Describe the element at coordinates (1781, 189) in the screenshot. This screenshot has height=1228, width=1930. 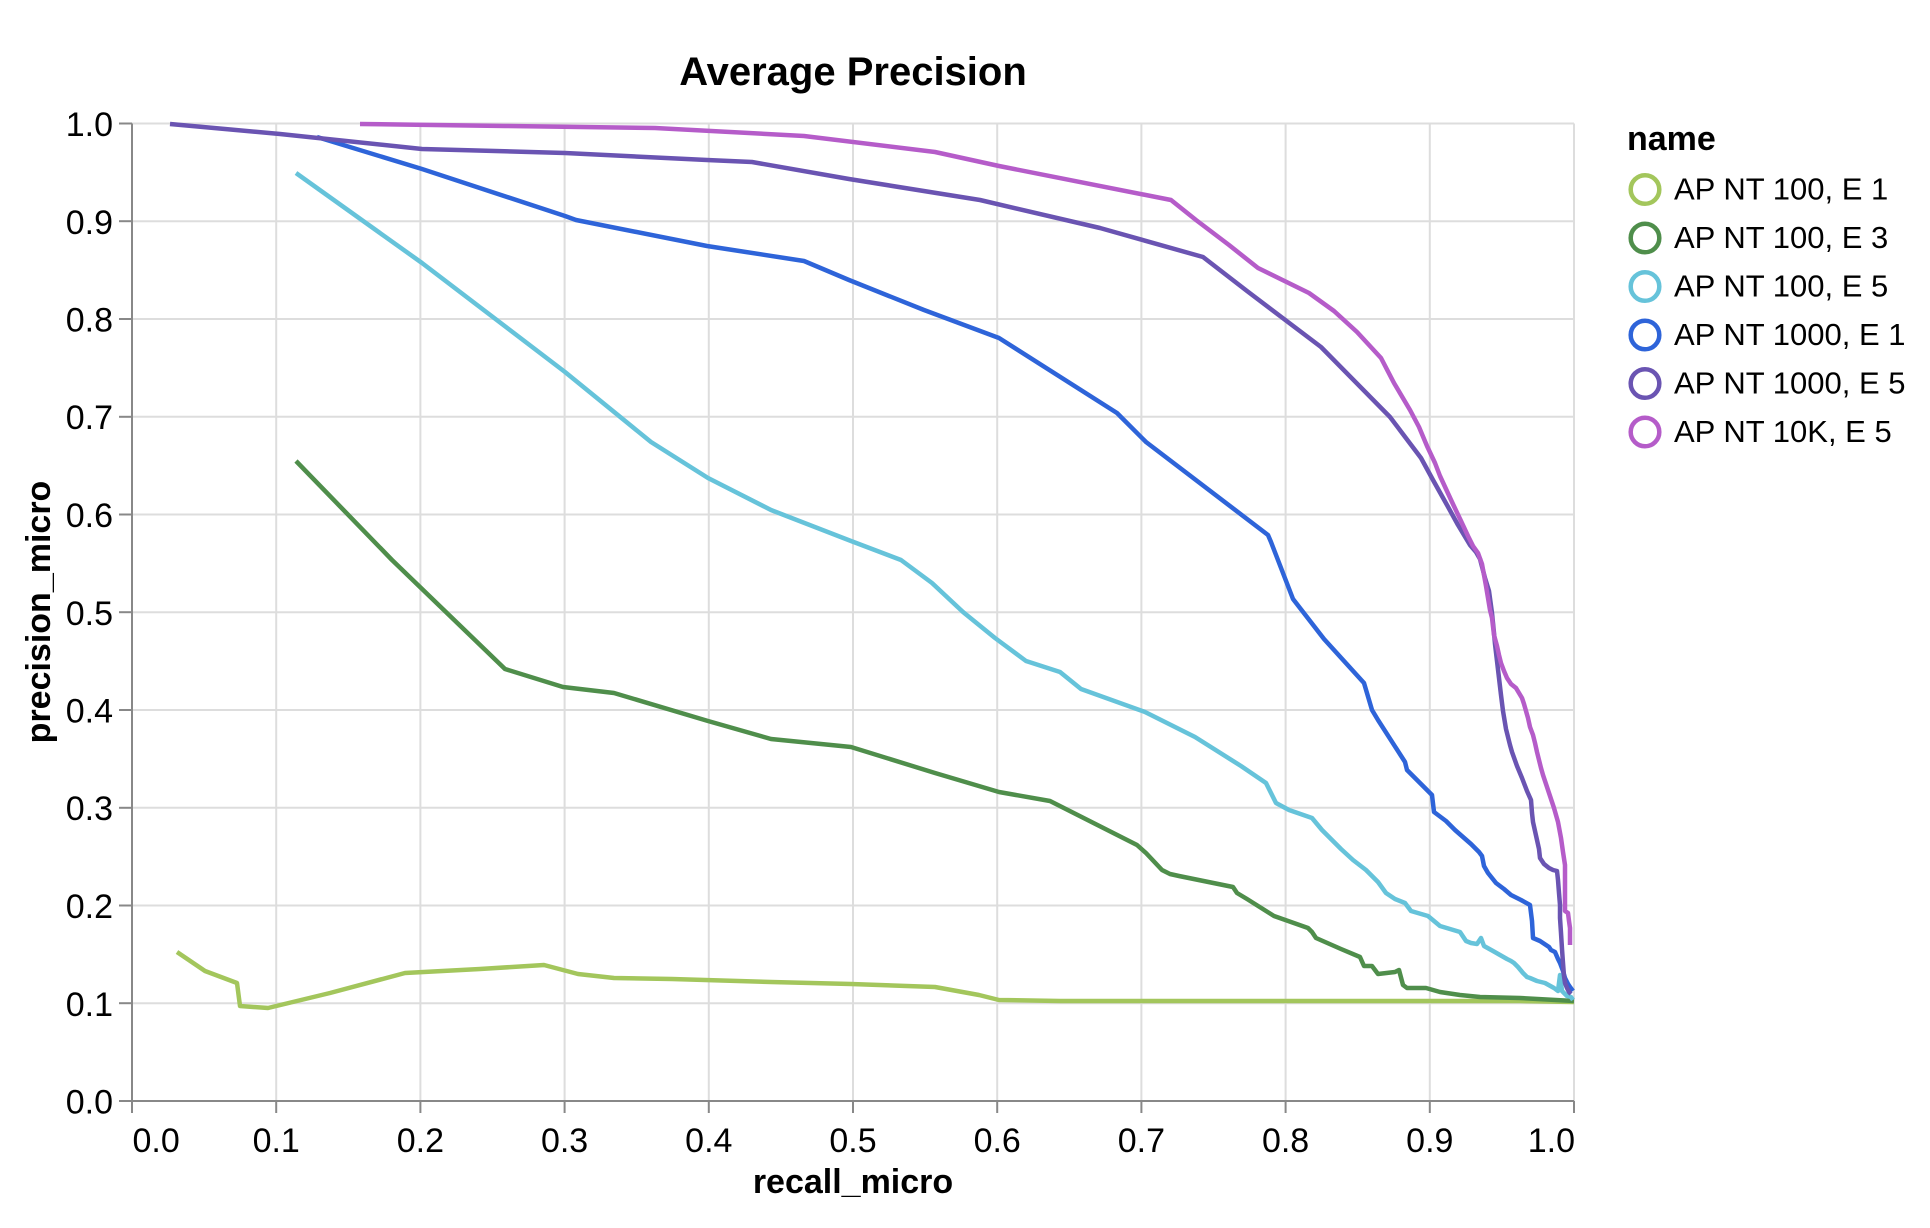
I see `svg-text: AP NT 100, E 1` at that location.